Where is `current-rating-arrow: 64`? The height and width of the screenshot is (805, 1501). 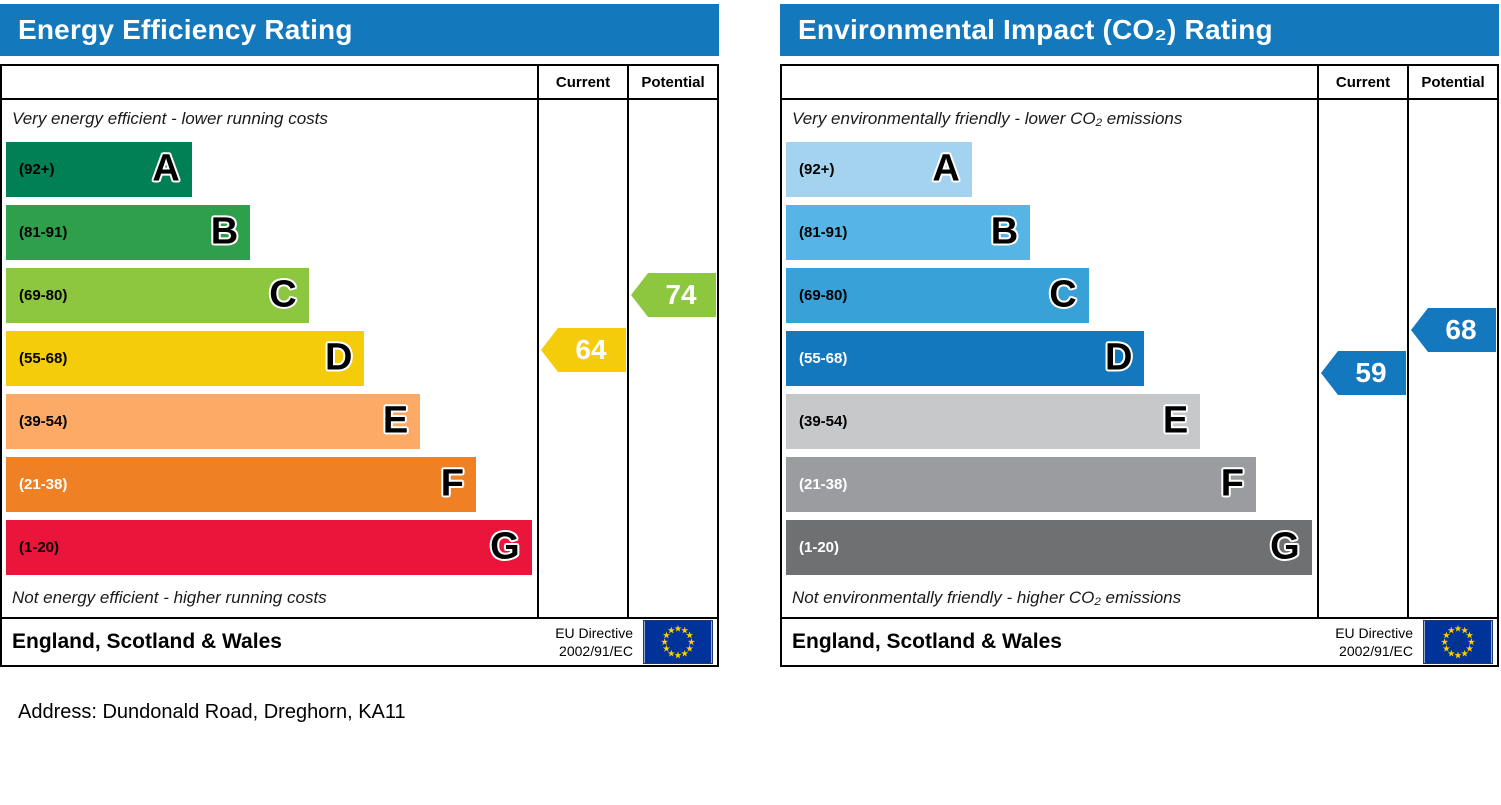 current-rating-arrow: 64 is located at coordinates (583, 350).